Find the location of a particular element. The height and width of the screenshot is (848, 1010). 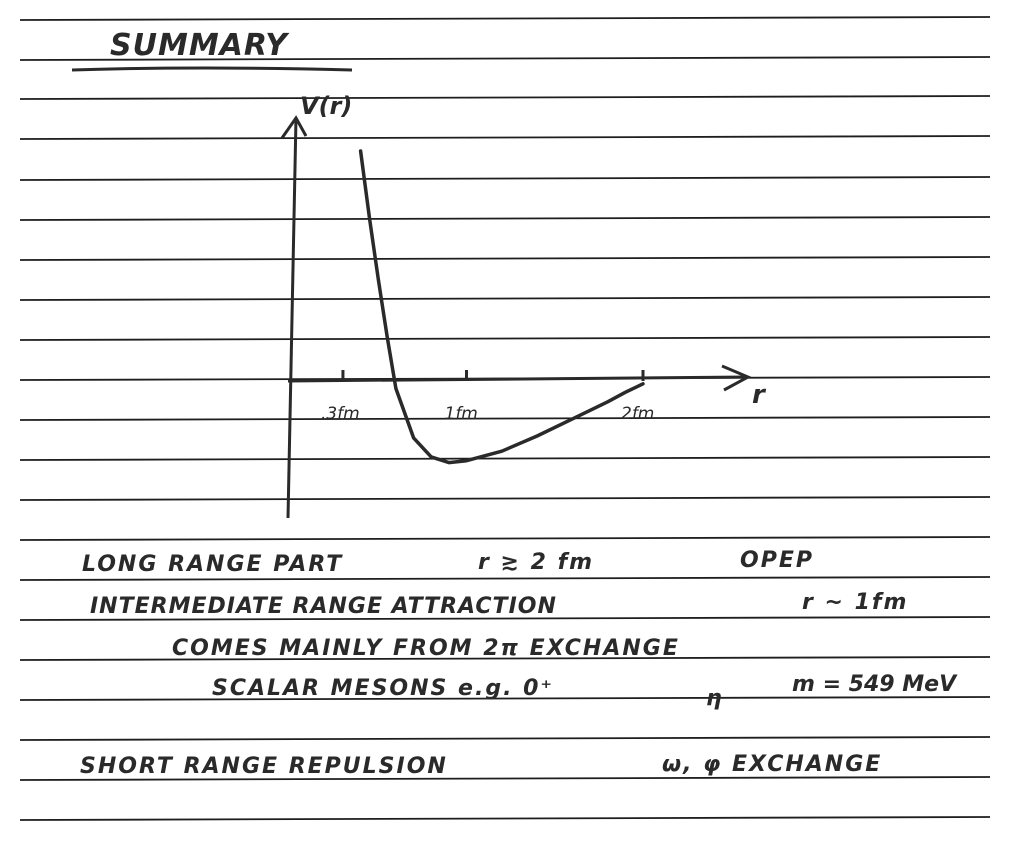

note-eta: η is located at coordinates (715, 698).